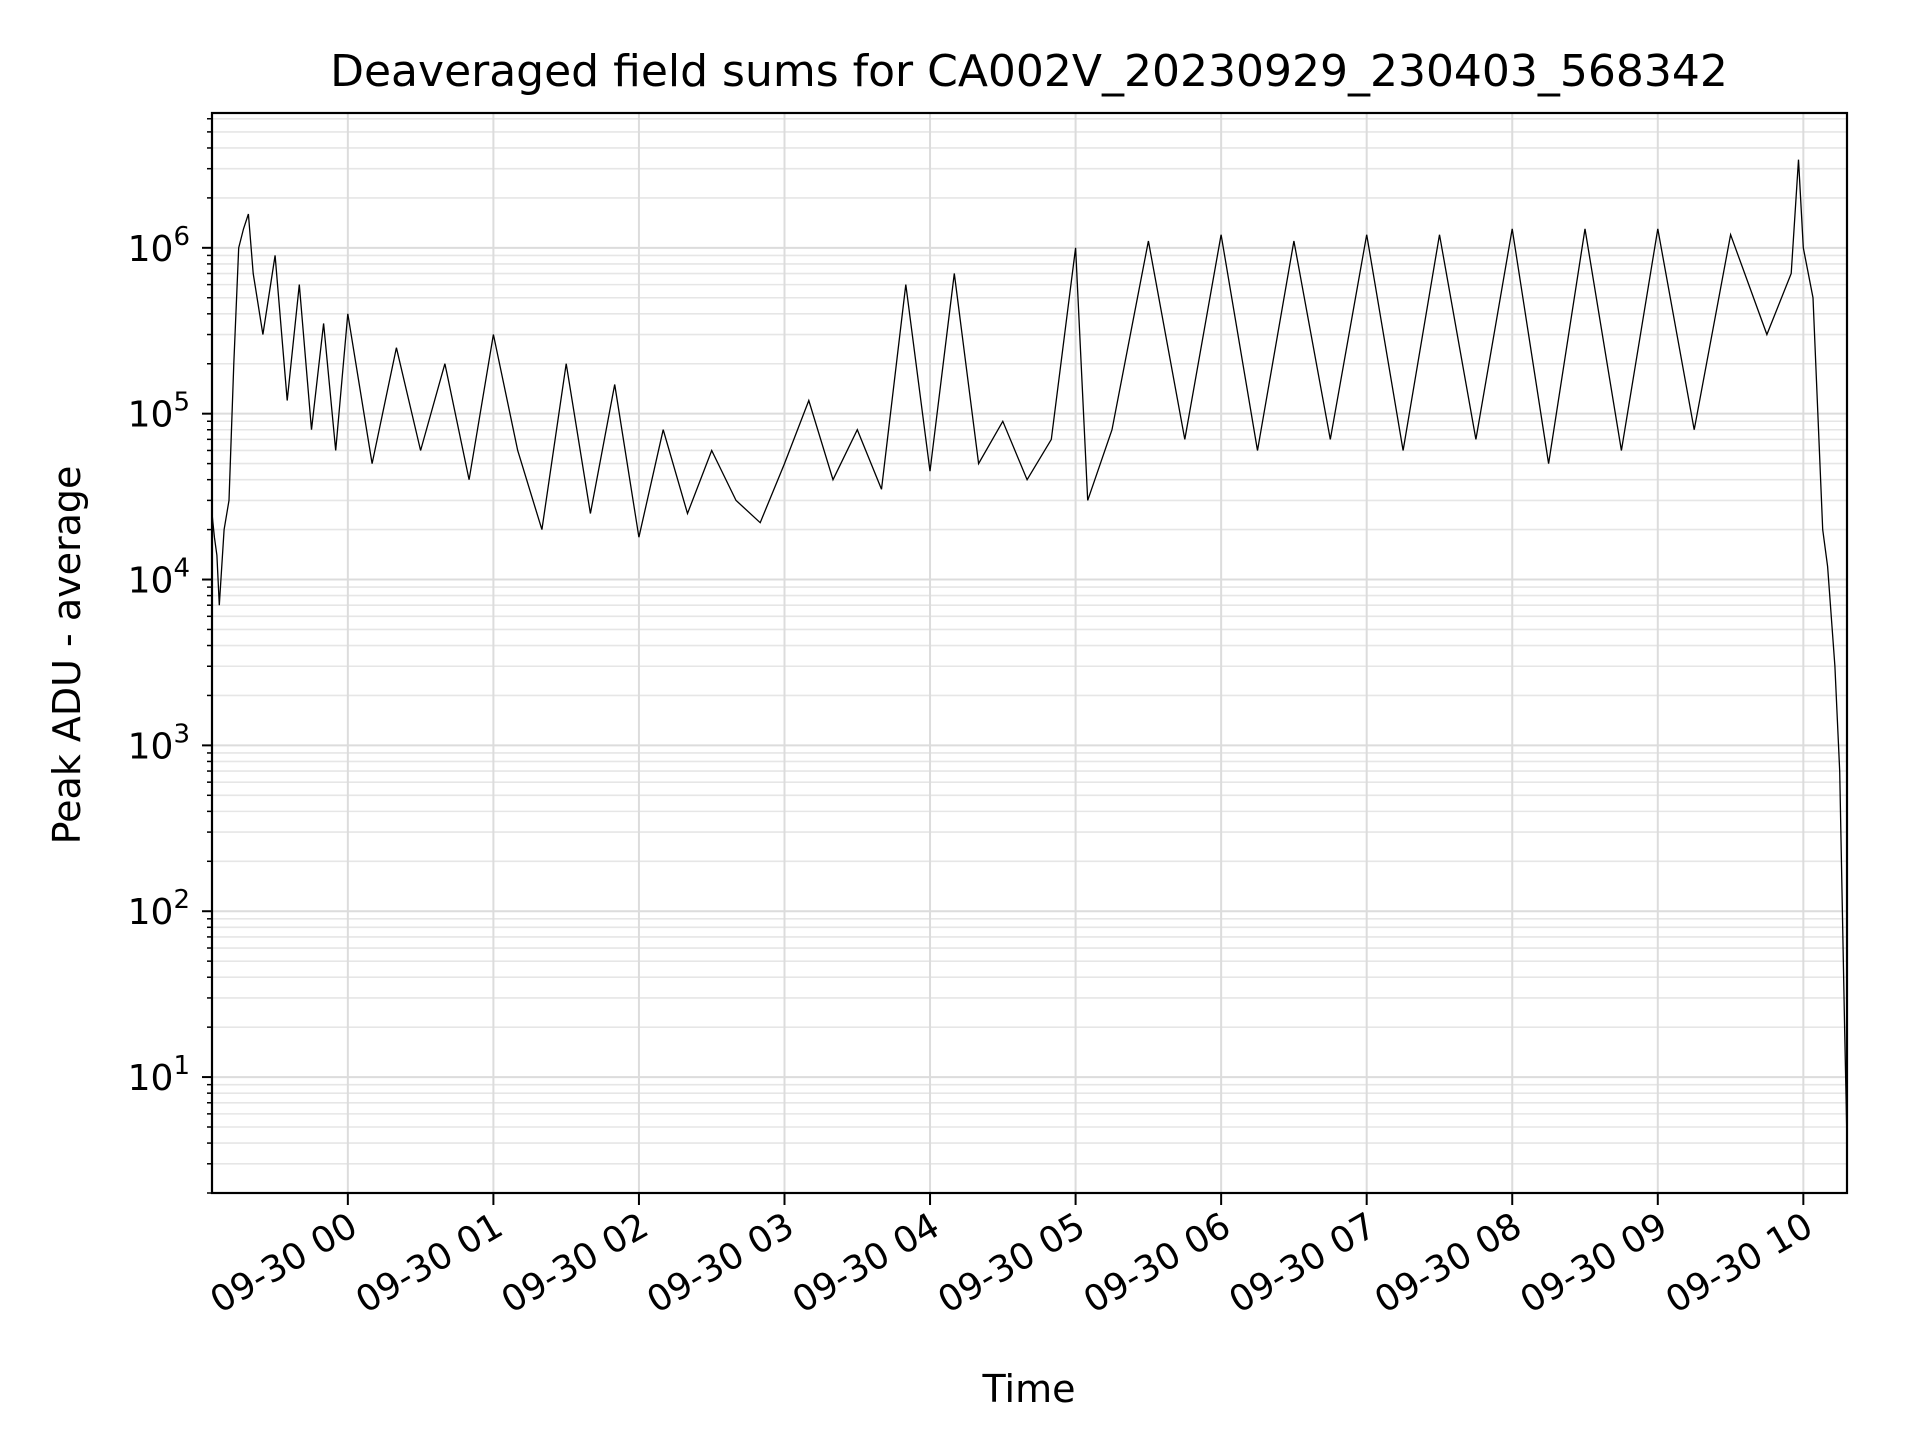  What do you see at coordinates (429, 1263) in the screenshot?
I see `x-tick-label: 09-30 01` at bounding box center [429, 1263].